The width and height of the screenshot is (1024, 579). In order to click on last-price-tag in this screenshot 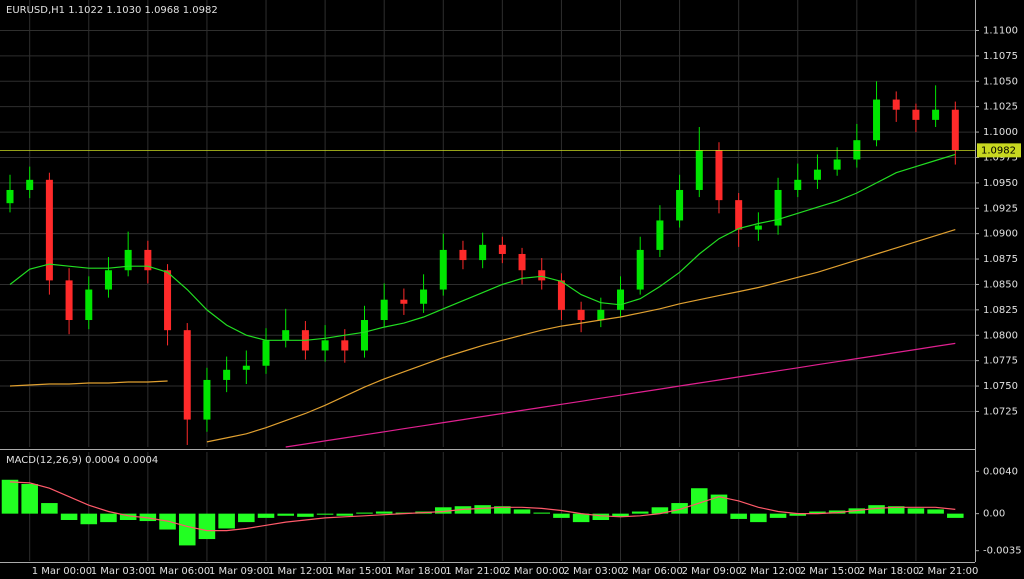, I will do `click(999, 150)`.